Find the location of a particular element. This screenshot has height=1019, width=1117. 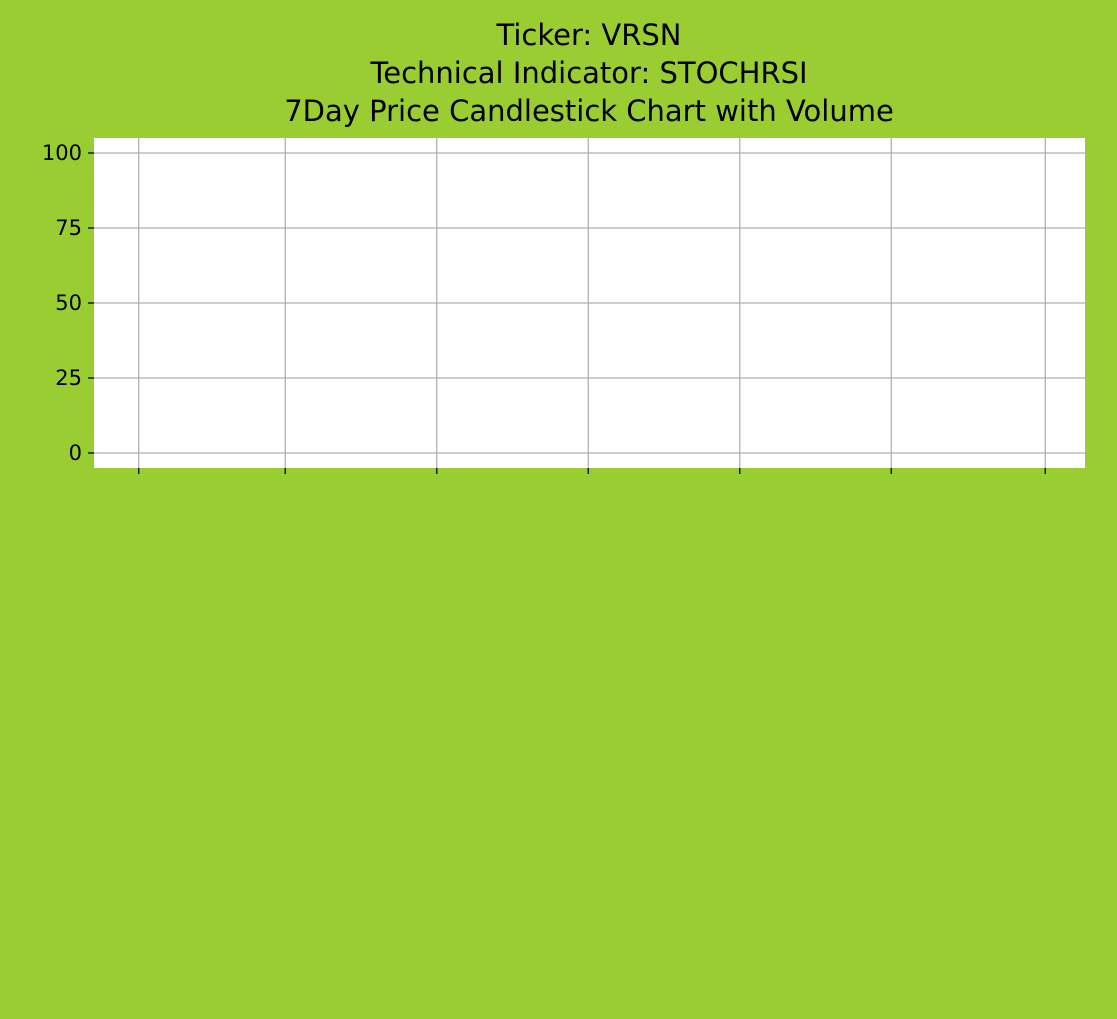

stochrsi-y-tick-label: 0 is located at coordinates (75, 453).